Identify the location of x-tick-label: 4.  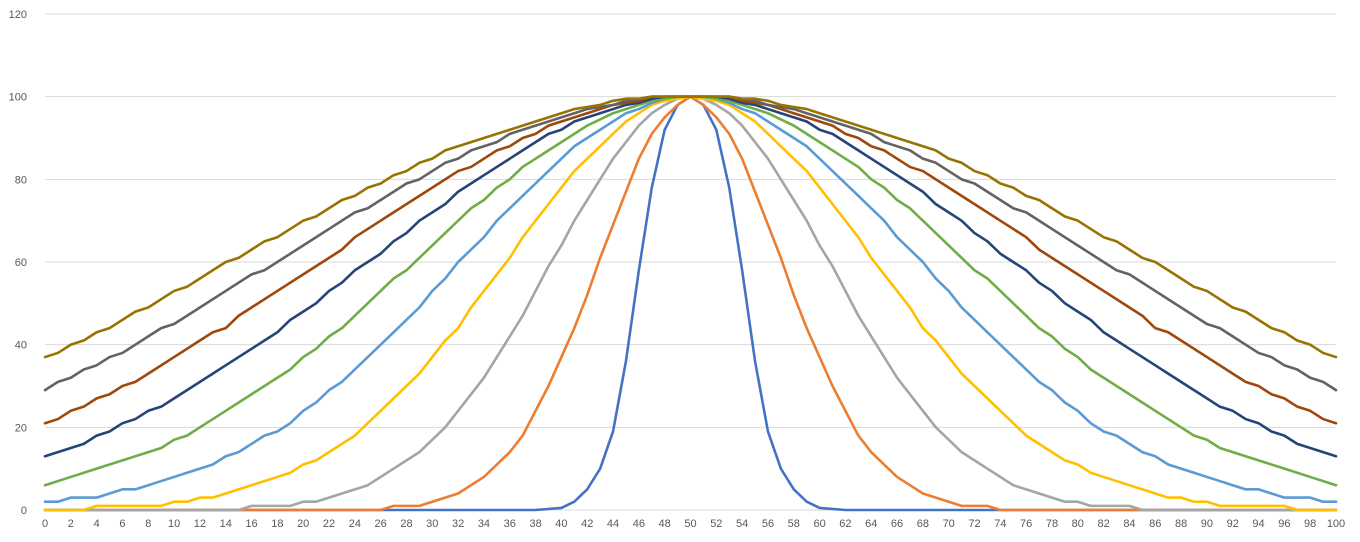
(97, 524).